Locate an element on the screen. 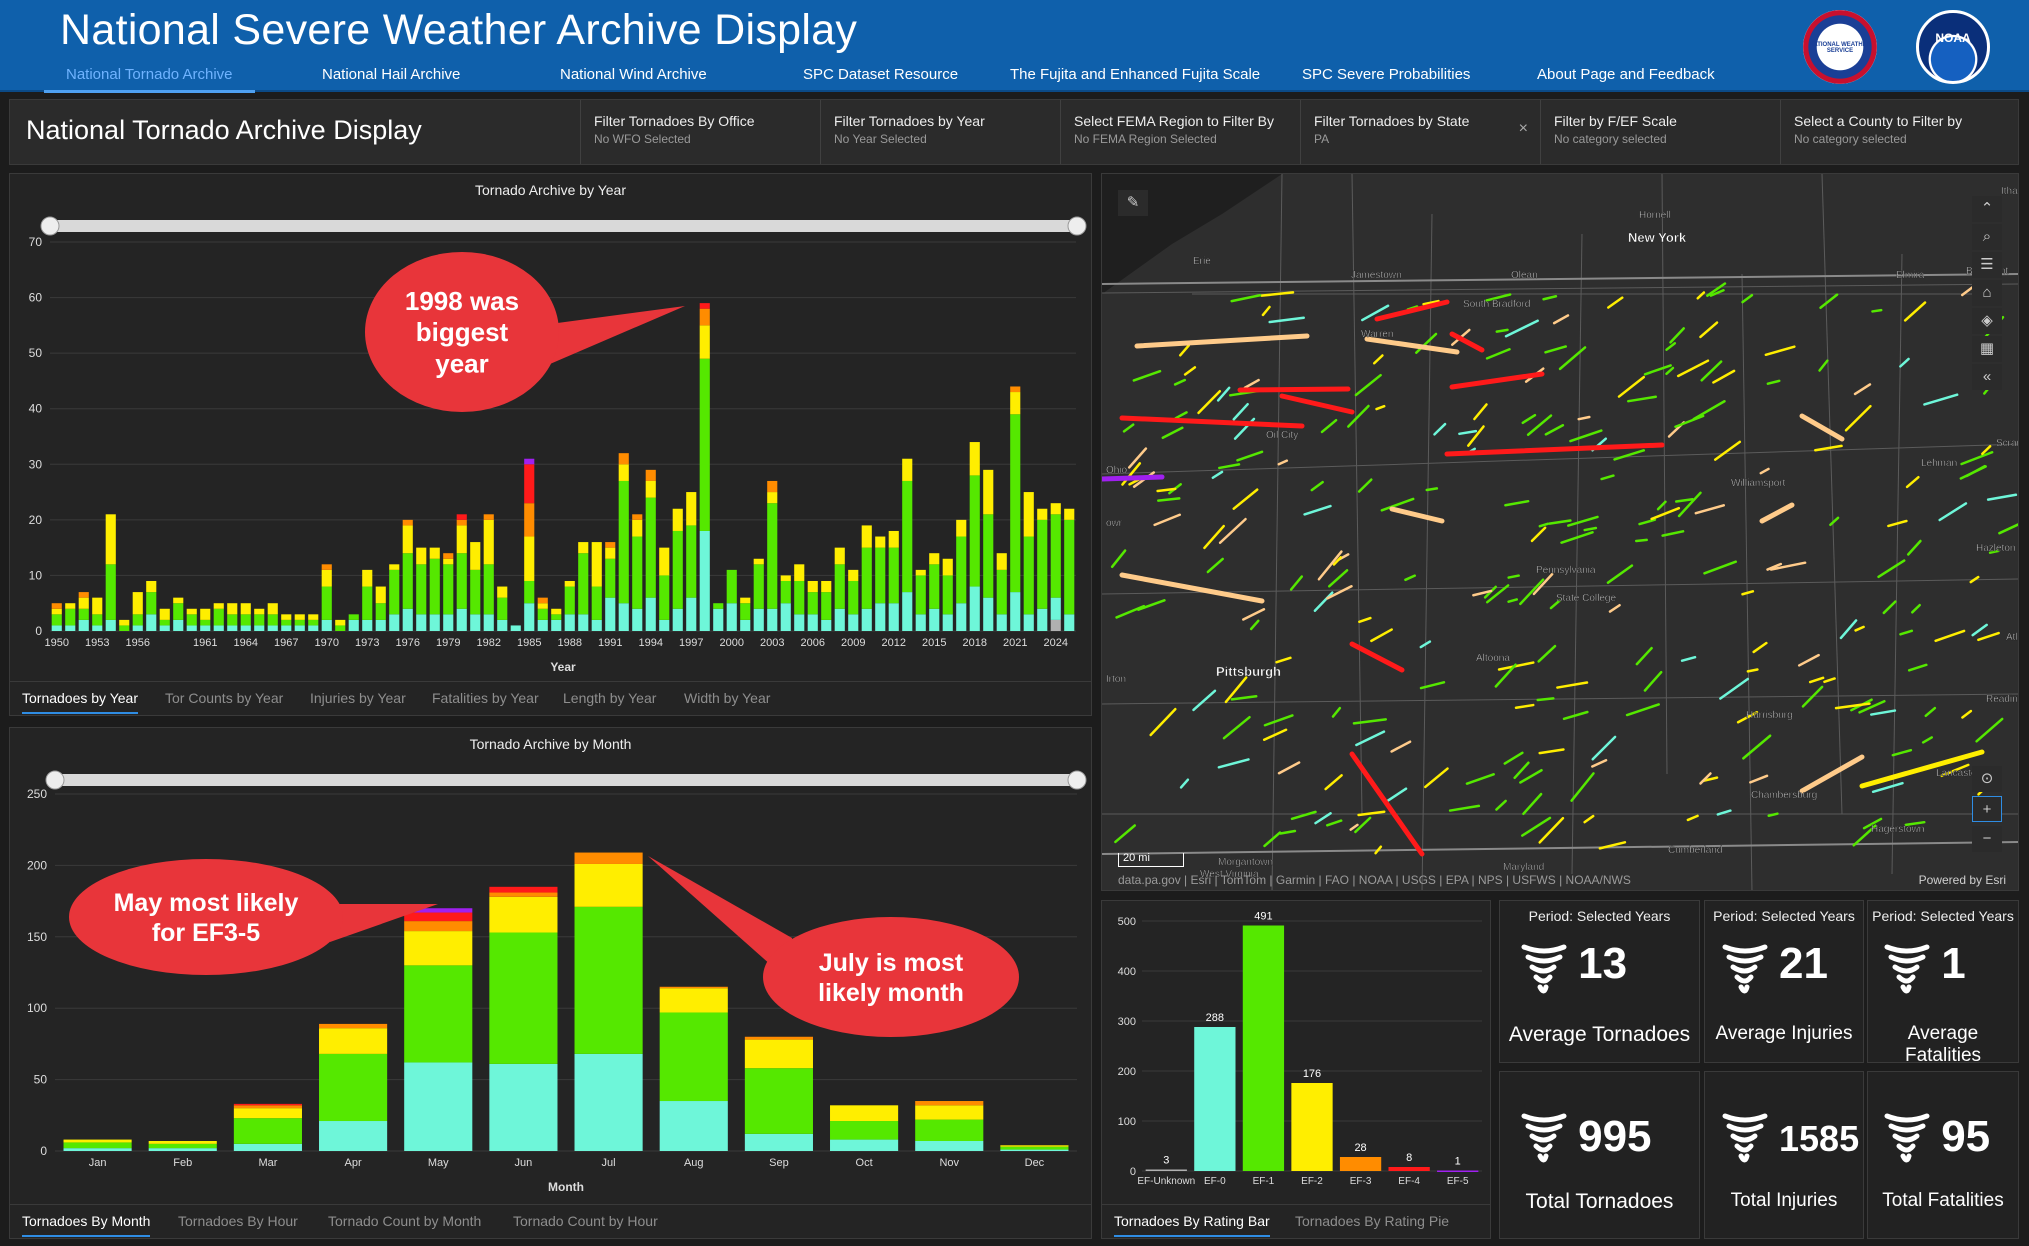 This screenshot has height=1246, width=2029. tab-length-by-year: Length by Year is located at coordinates (610, 698).